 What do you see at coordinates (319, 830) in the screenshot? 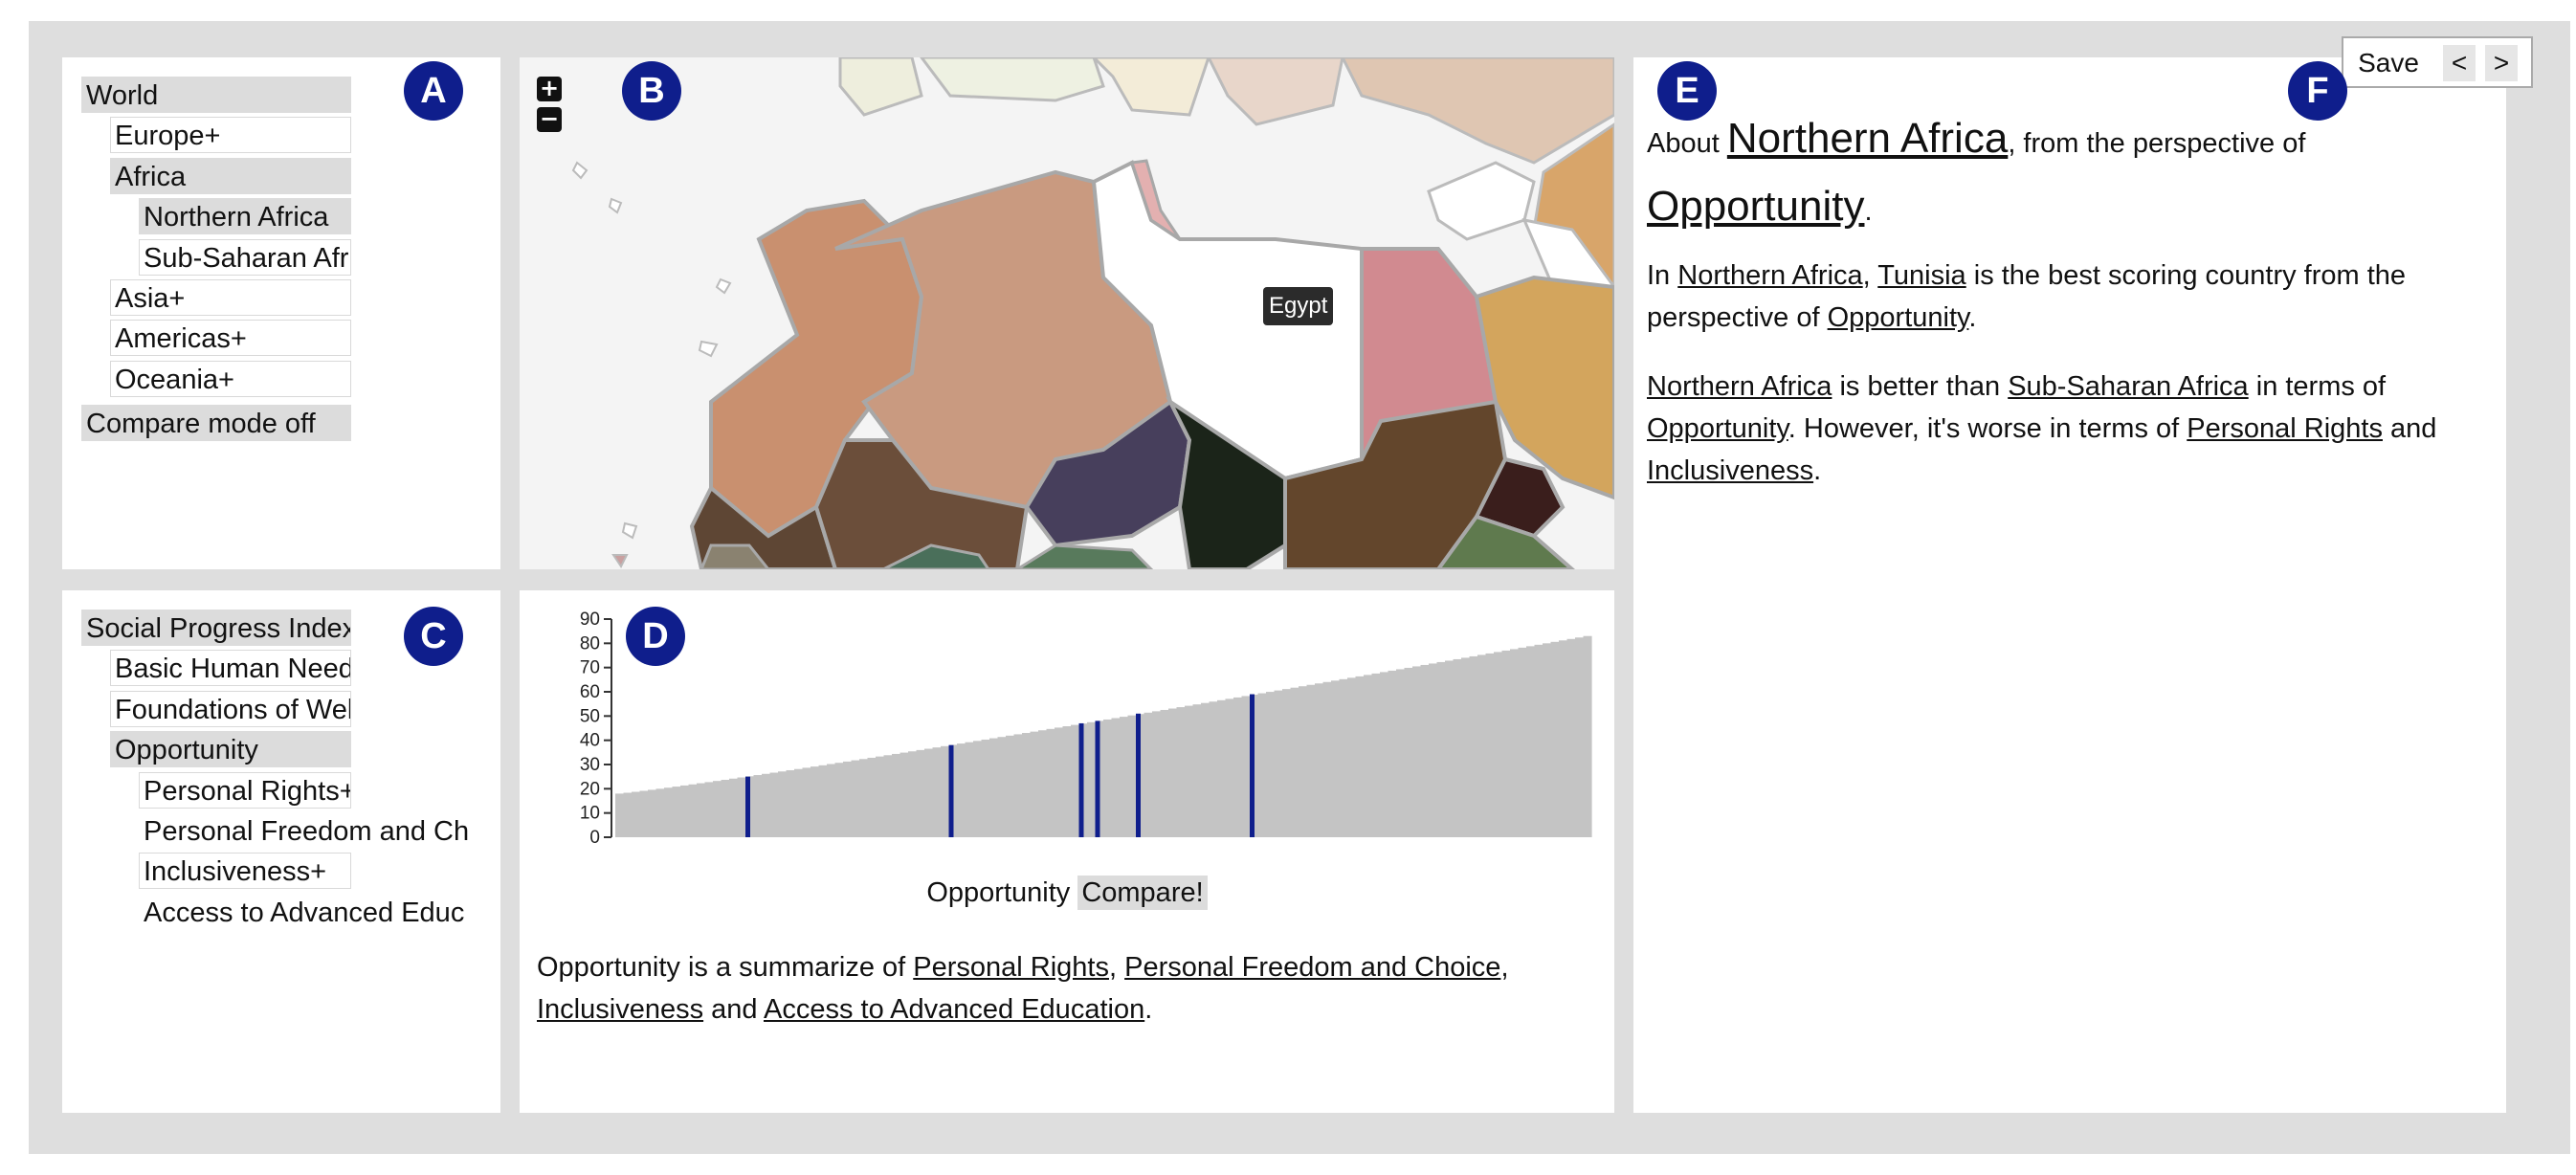
I see `indicator-tree-item: Personal Freedom and Ch` at bounding box center [319, 830].